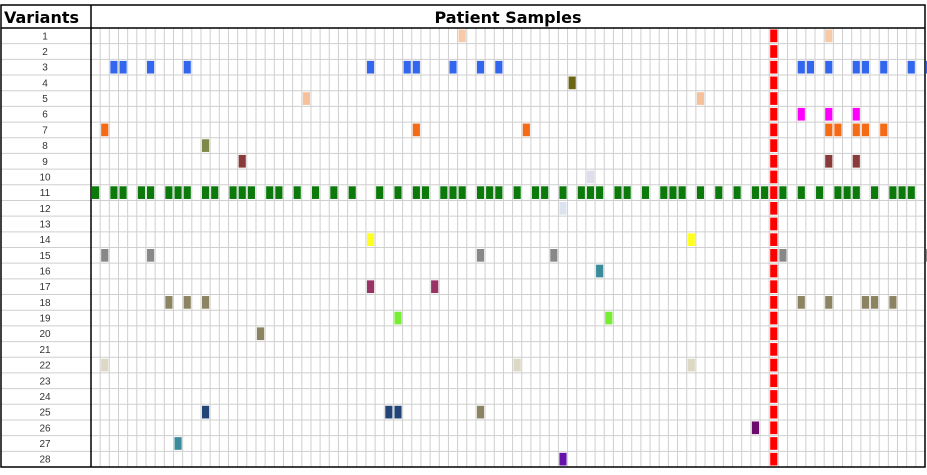  Describe the element at coordinates (45, 146) in the screenshot. I see `row-label: 8` at that location.